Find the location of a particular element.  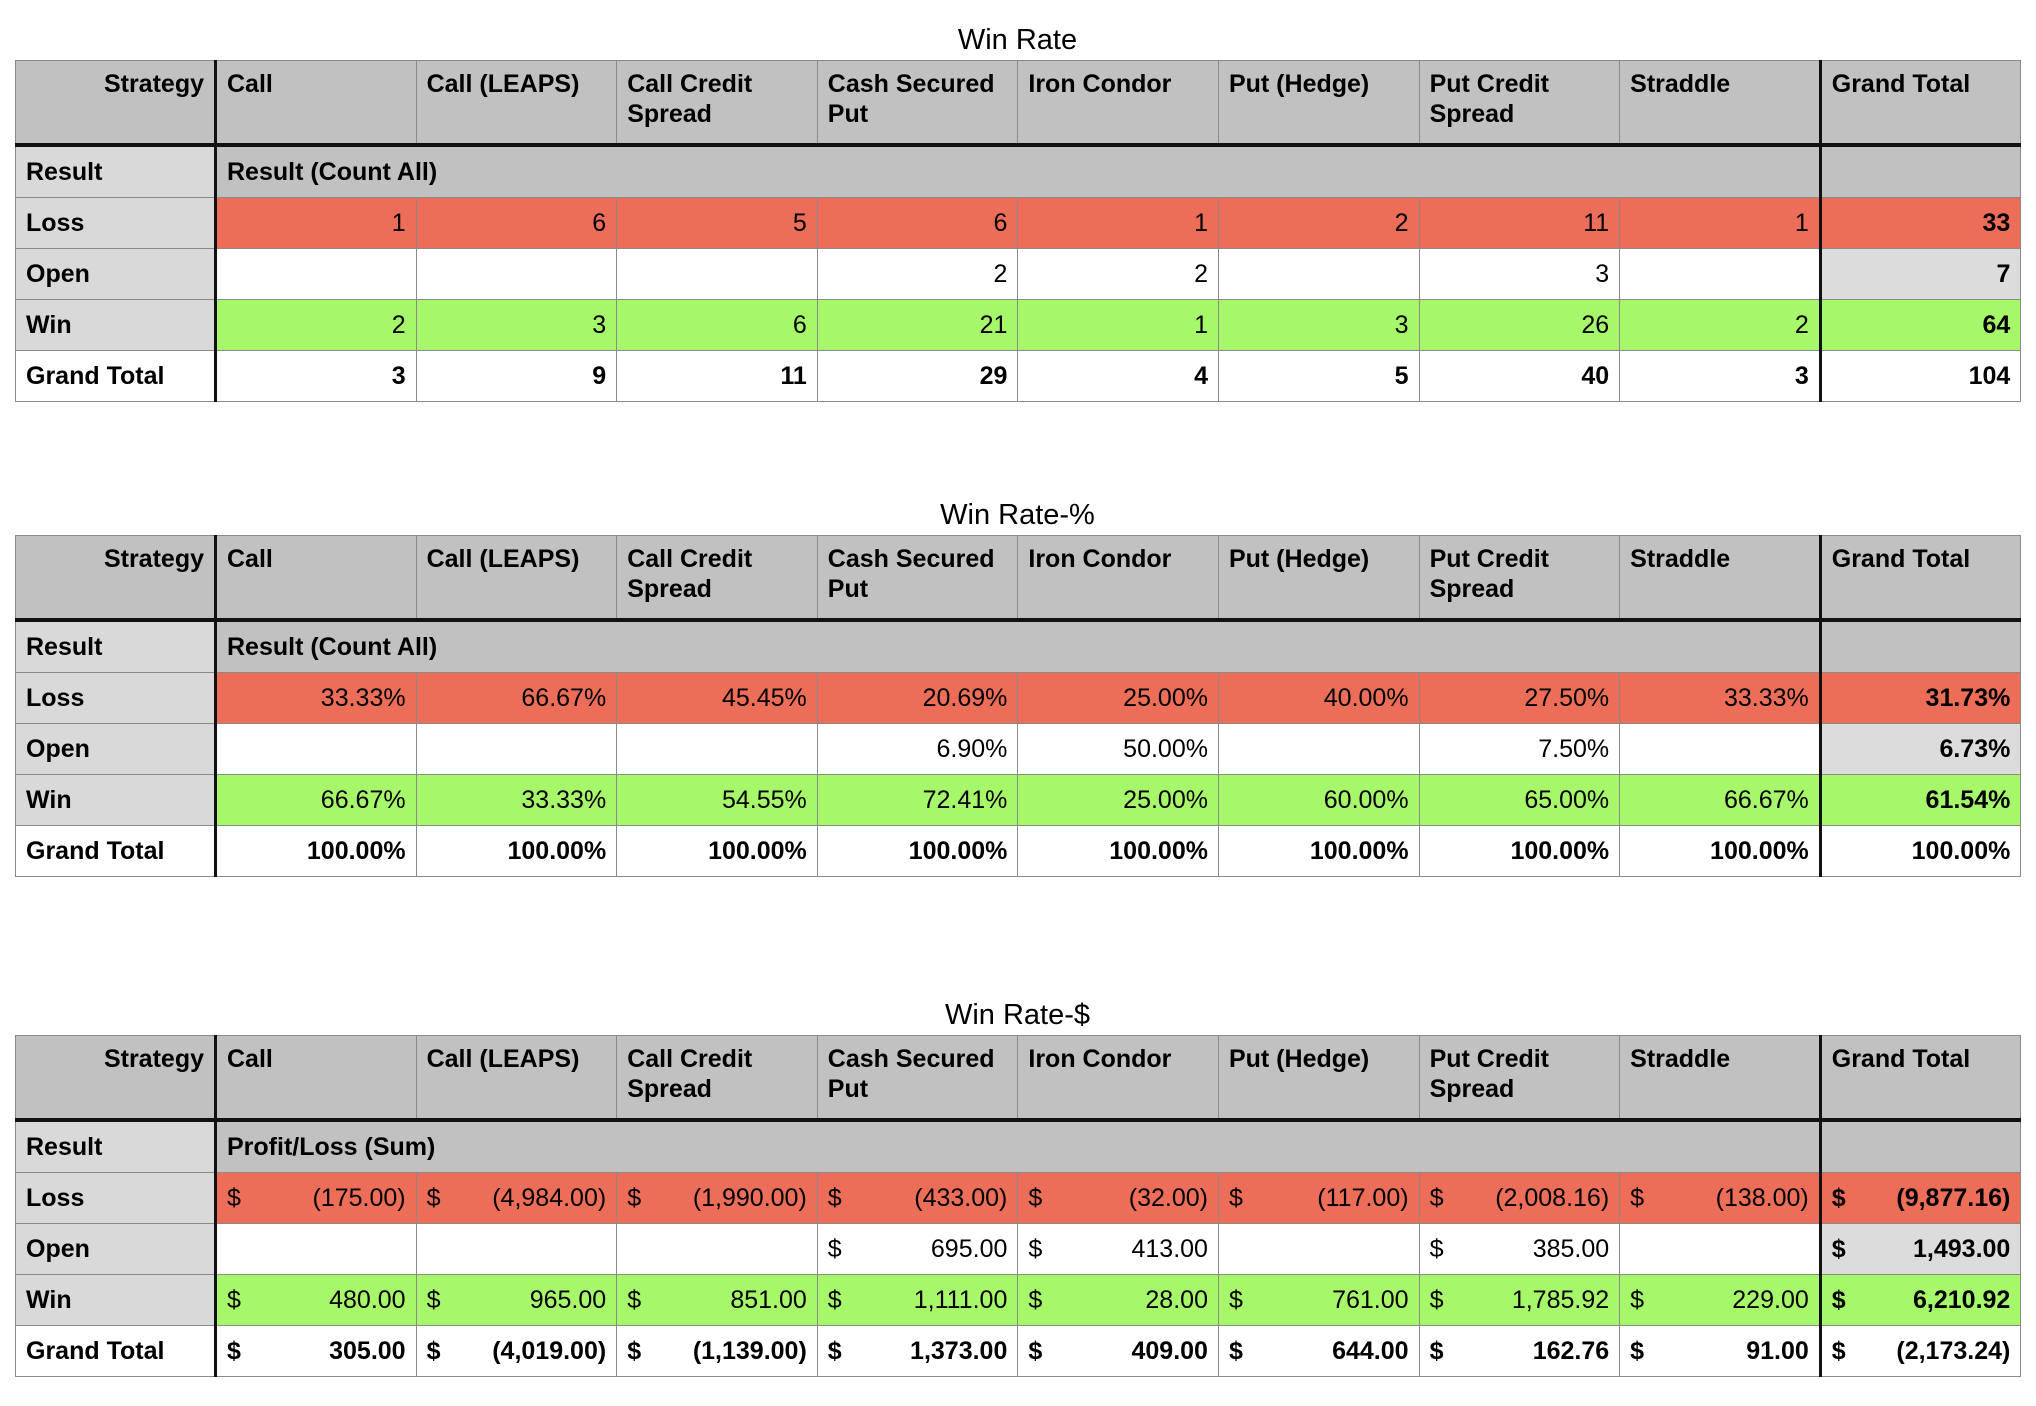

value-cell: 61.54% is located at coordinates (1920, 800).